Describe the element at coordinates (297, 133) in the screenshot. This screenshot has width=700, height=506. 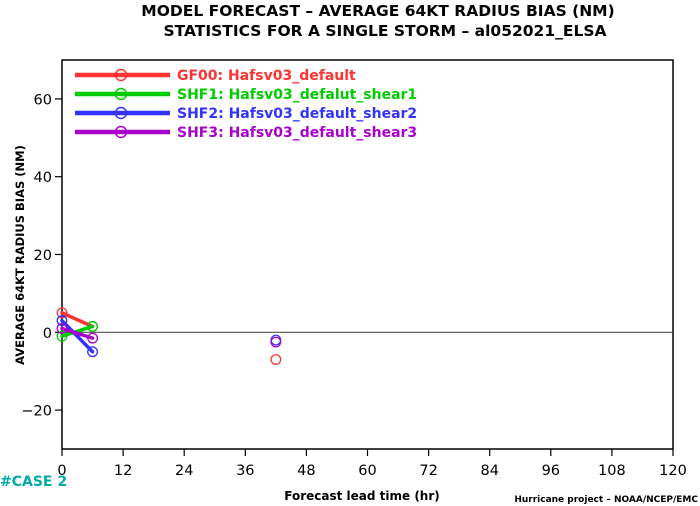
I see `legend-label: SHF3: Hafsv03_default_shear3` at that location.